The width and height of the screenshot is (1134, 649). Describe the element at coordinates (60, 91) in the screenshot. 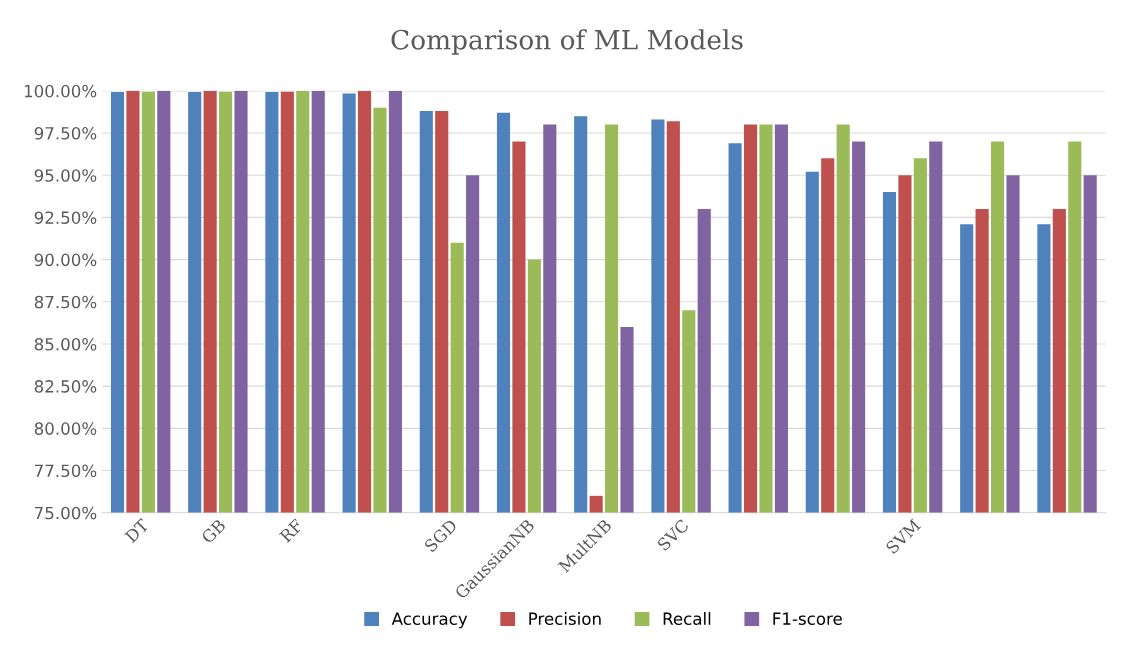

I see `y-tick-label: 100.00%` at that location.